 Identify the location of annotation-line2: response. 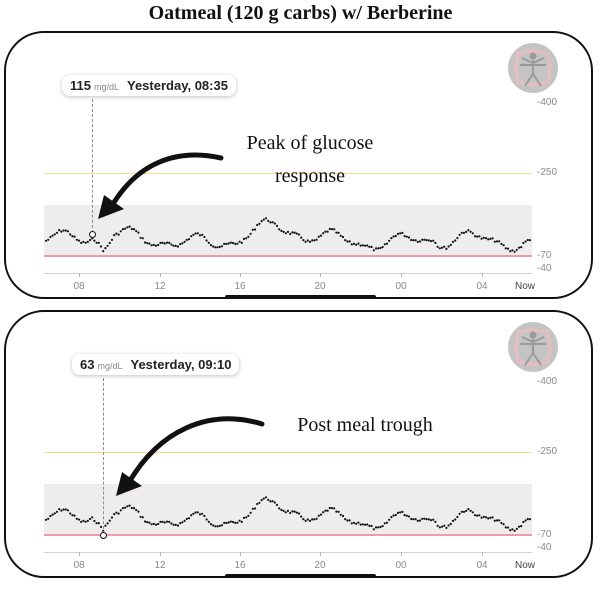
(310, 176).